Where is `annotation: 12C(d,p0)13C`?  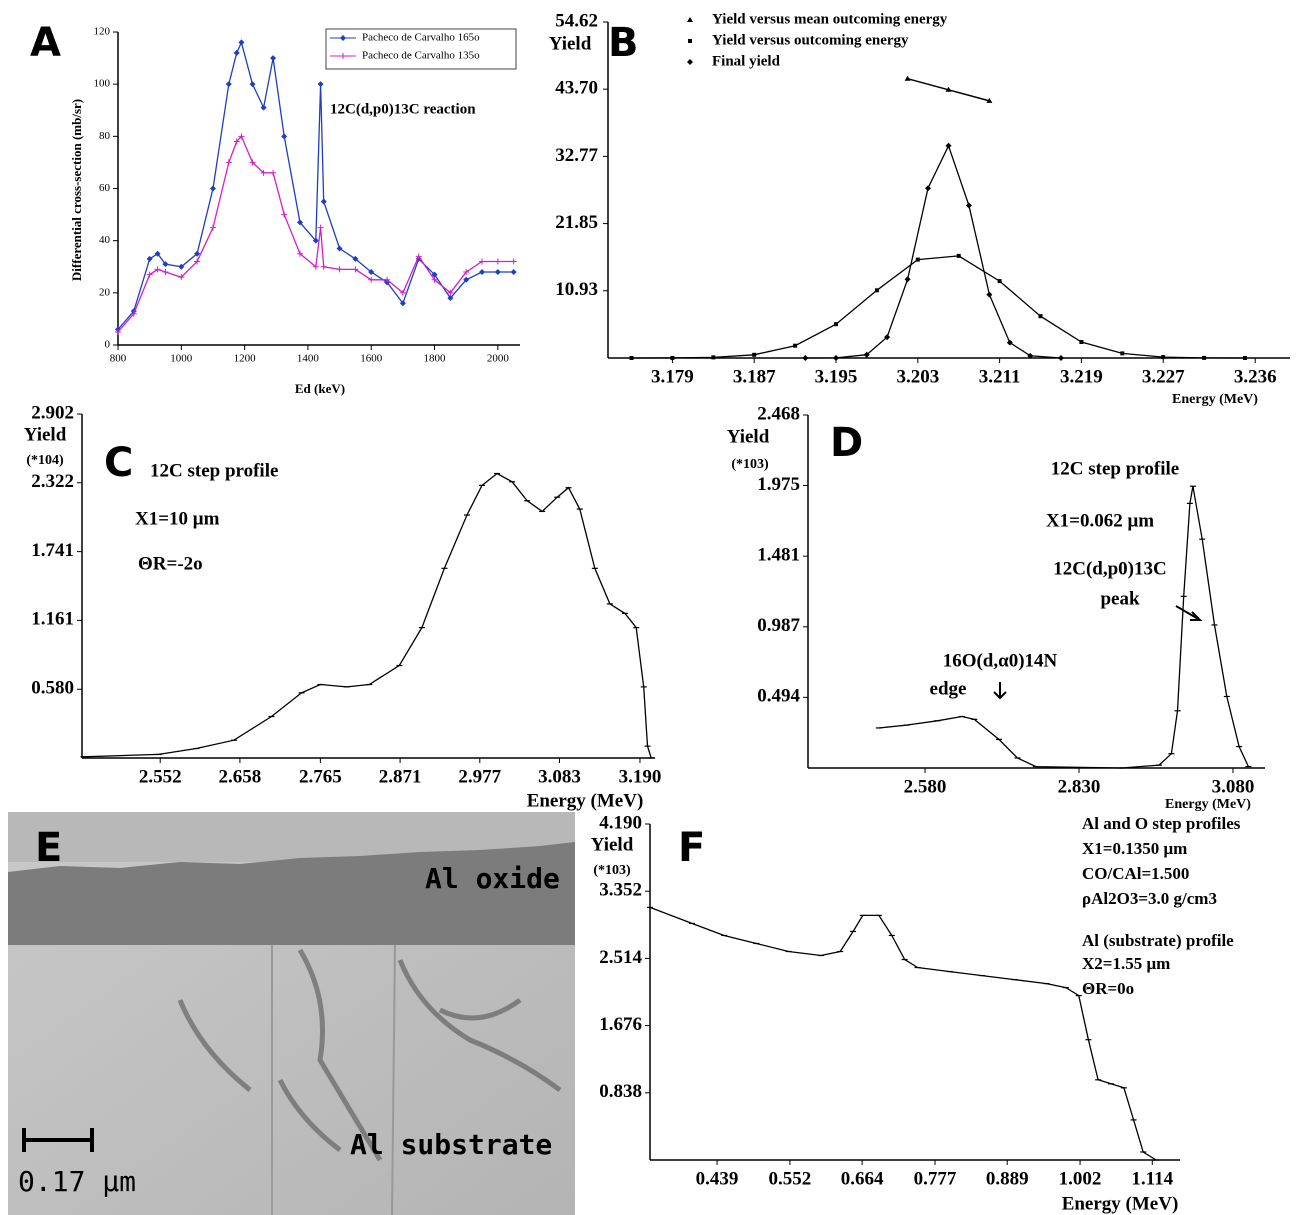 annotation: 12C(d,p0)13C is located at coordinates (1109, 568).